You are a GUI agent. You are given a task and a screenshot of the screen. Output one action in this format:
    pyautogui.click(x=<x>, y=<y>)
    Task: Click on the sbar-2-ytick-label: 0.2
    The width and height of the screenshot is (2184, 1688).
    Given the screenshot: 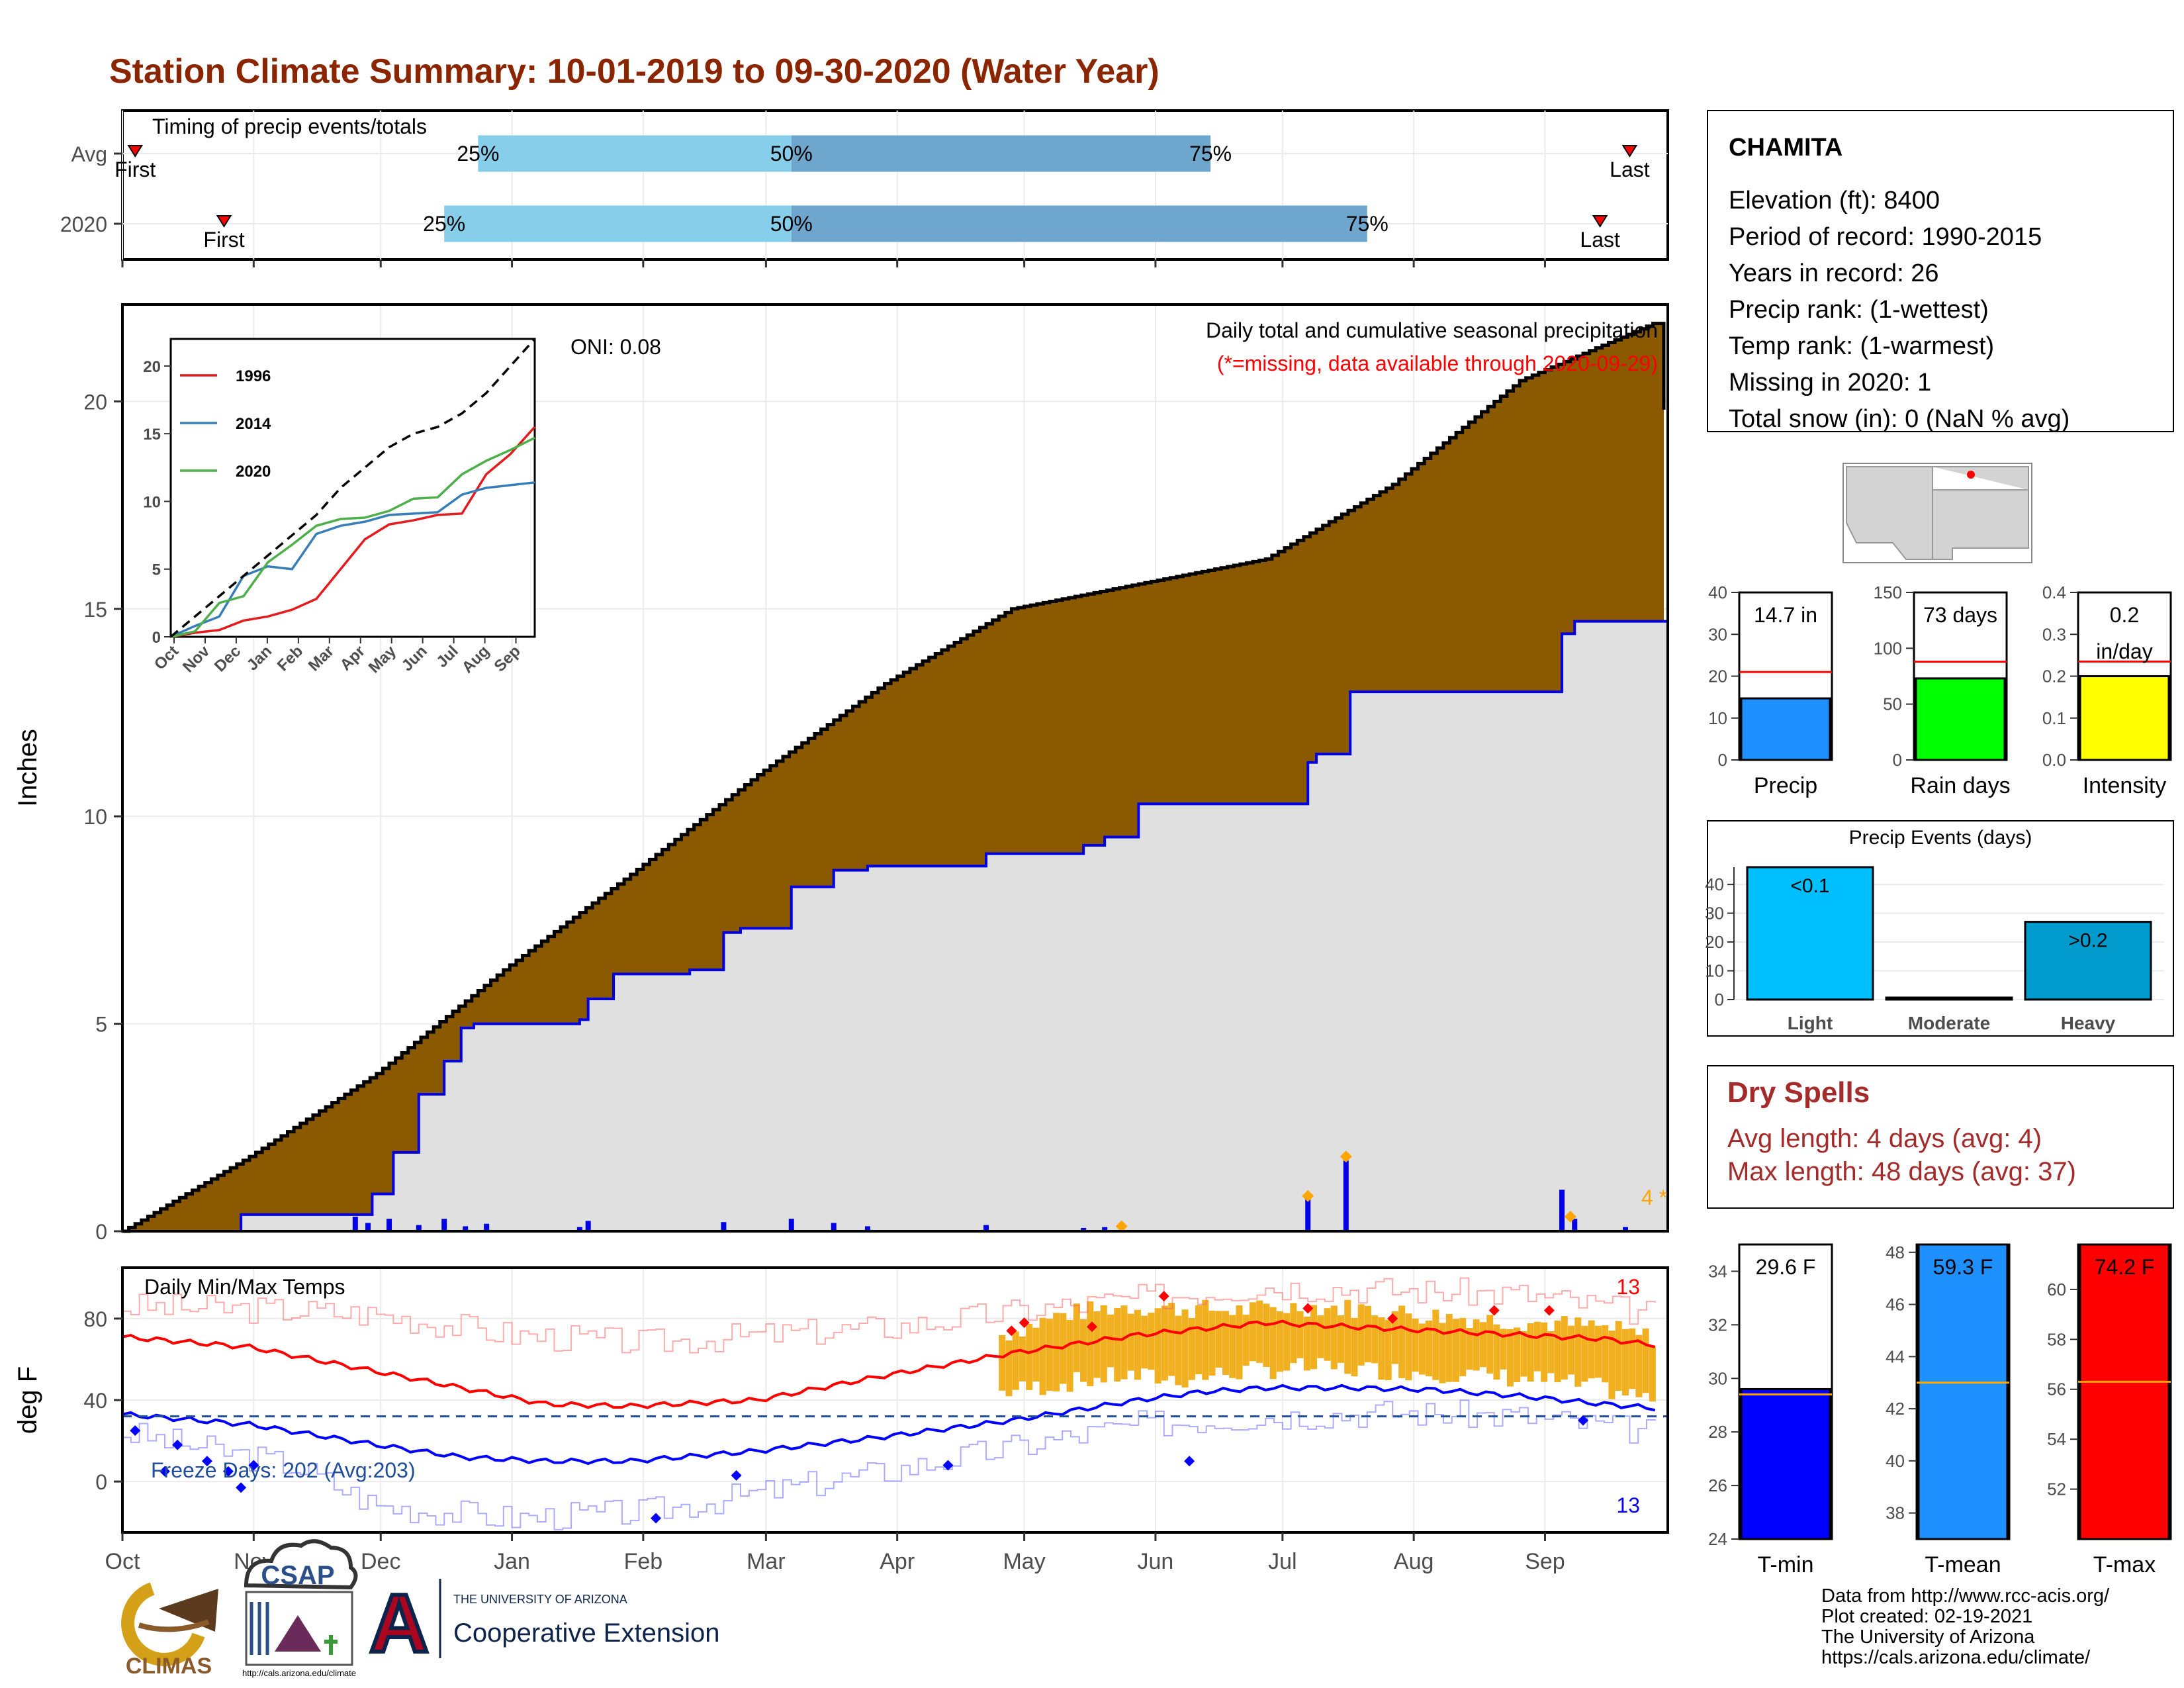 What is the action you would take?
    pyautogui.click(x=2054, y=676)
    